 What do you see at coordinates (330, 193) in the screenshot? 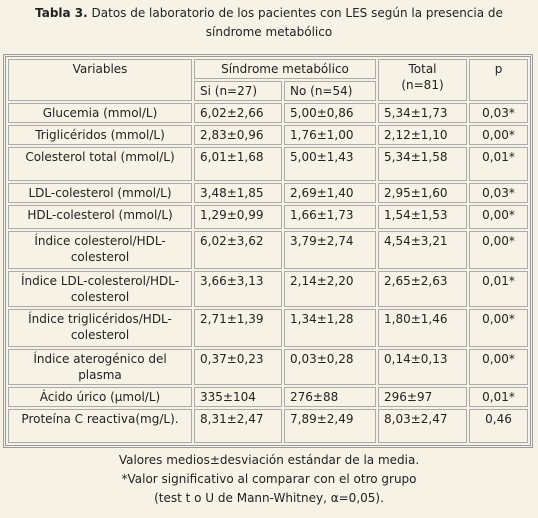
I see `table-cell: 2,69±1,40` at bounding box center [330, 193].